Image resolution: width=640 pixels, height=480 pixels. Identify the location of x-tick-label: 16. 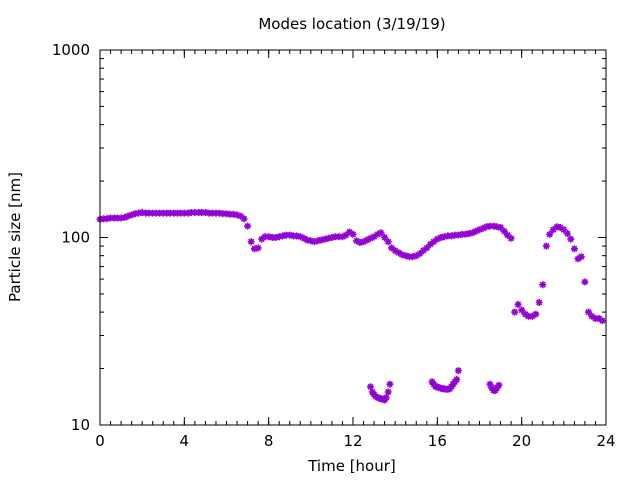
(437, 441).